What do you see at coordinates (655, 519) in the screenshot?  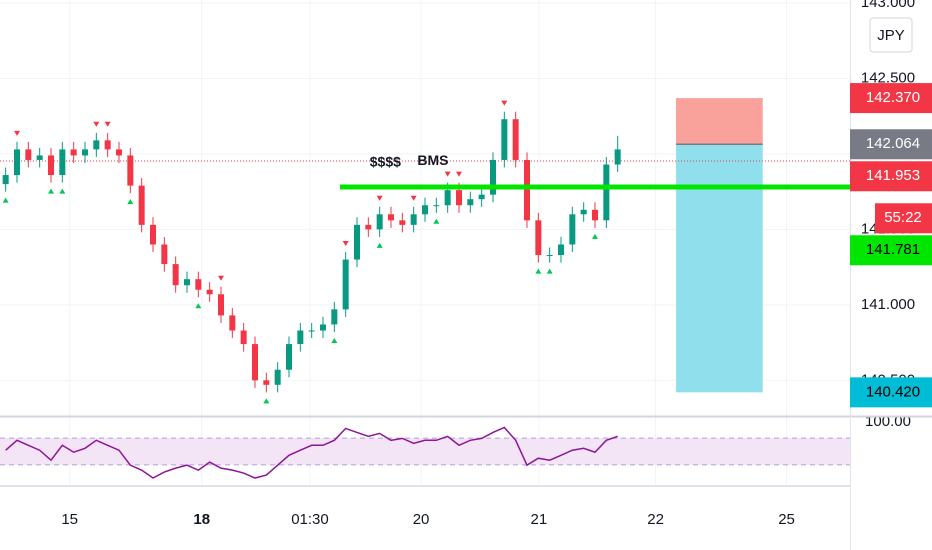 I see `x-tick-label: 22` at bounding box center [655, 519].